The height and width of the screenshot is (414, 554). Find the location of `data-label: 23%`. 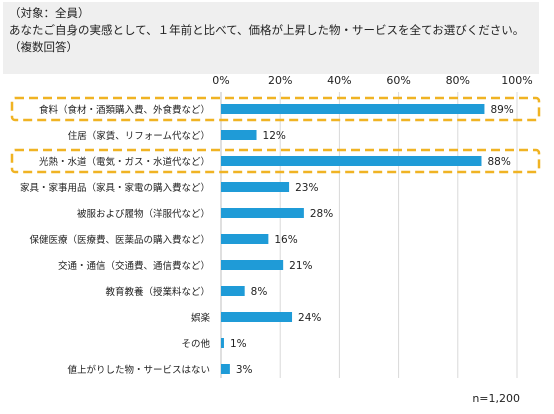

data-label: 23% is located at coordinates (306, 188).